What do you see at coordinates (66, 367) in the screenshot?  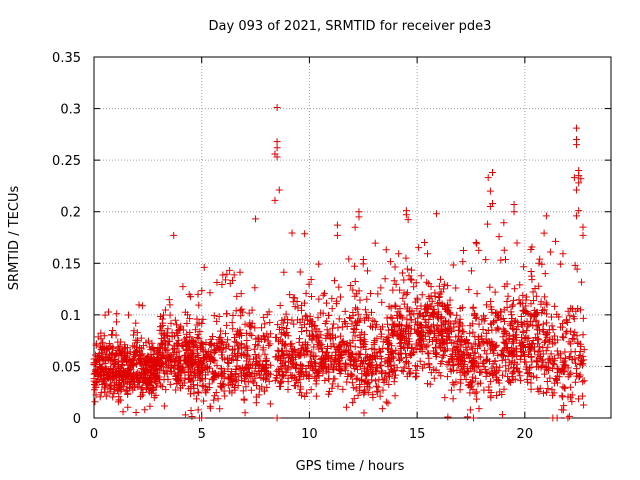 I see `y-tick-label: 0.05` at bounding box center [66, 367].